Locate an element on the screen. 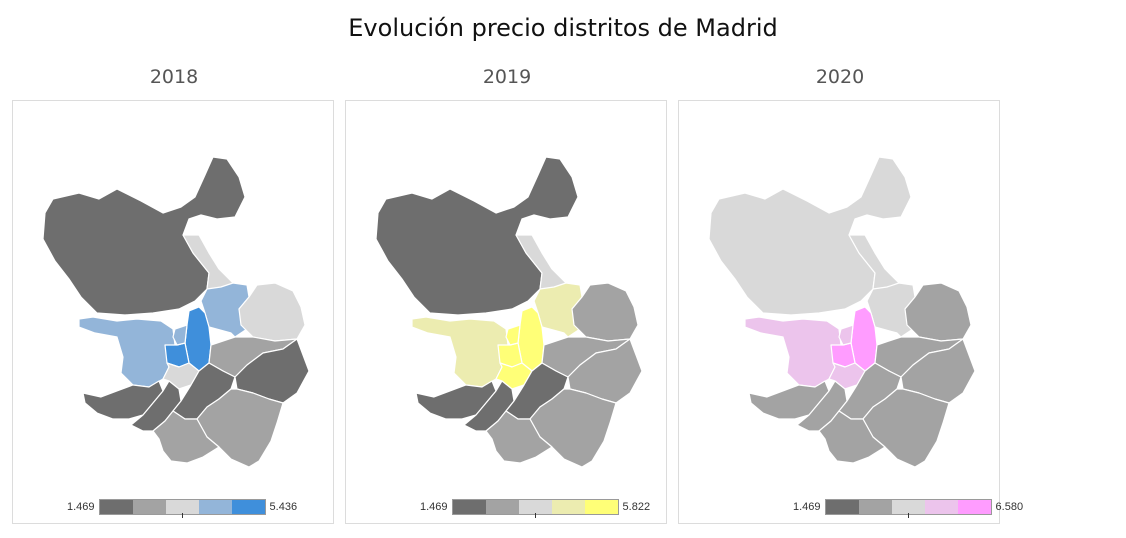 This screenshot has height=538, width=1126. year-label-2019: 2019 is located at coordinates (507, 77).